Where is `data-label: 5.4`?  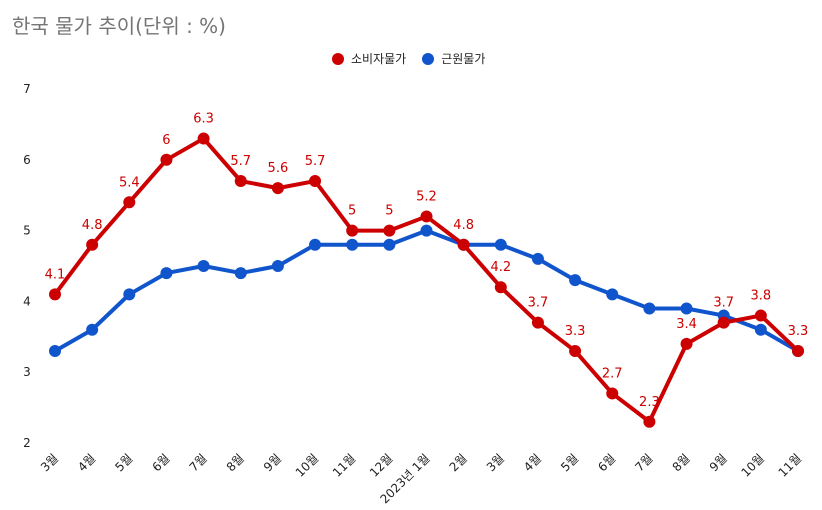
data-label: 5.4 is located at coordinates (129, 182).